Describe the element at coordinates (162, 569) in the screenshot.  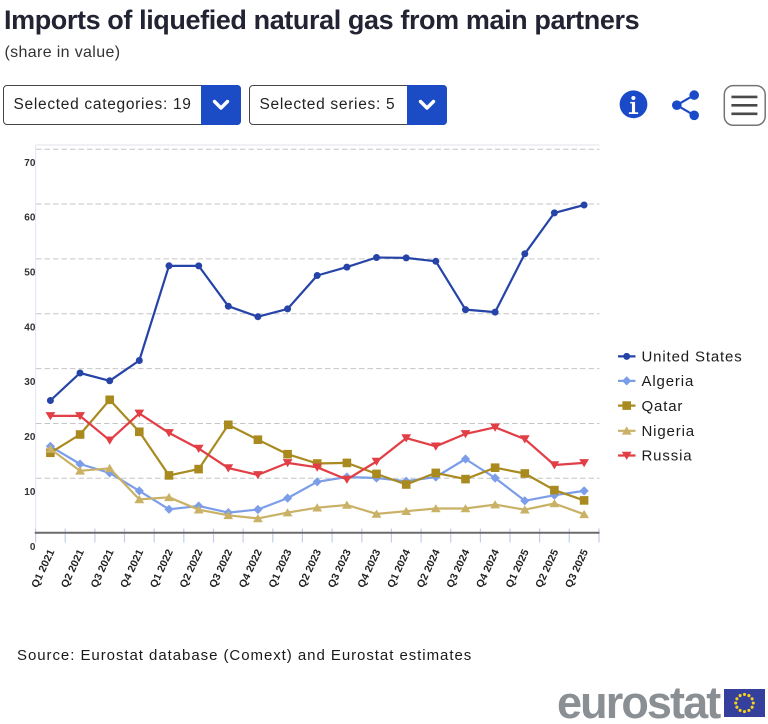
I see `svg-text: Q1 2022` at that location.